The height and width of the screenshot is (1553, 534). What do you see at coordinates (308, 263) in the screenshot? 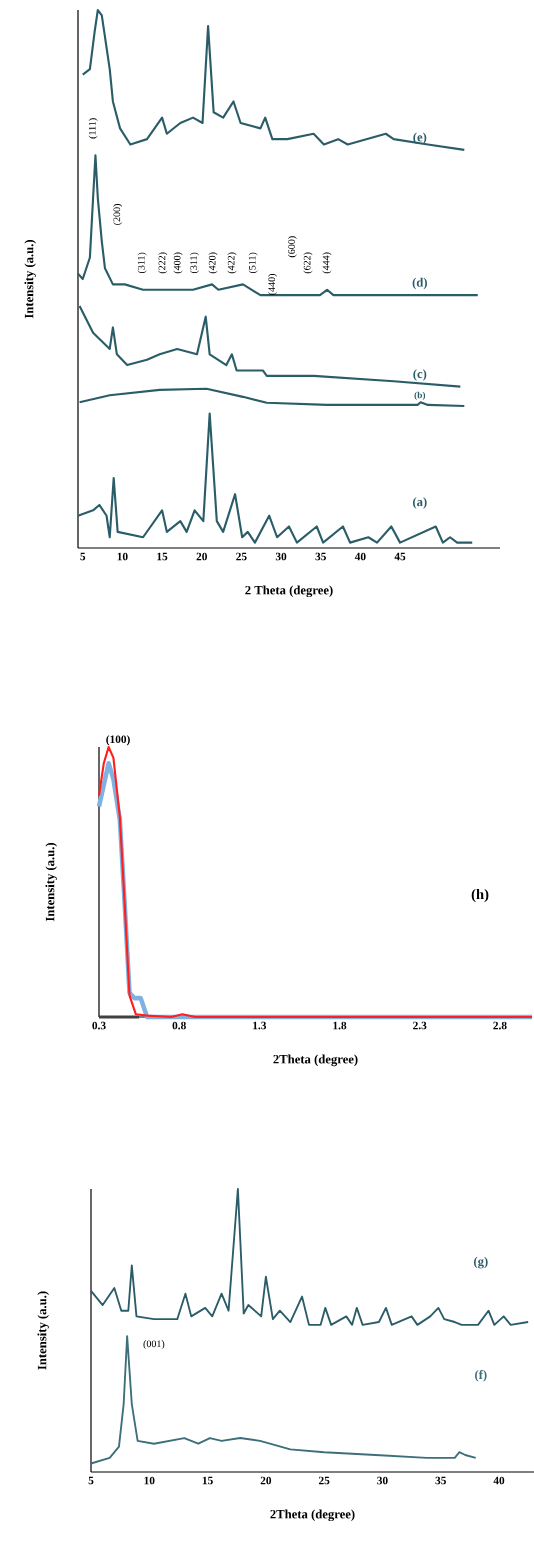
I see `annotation: (622)` at bounding box center [308, 263].